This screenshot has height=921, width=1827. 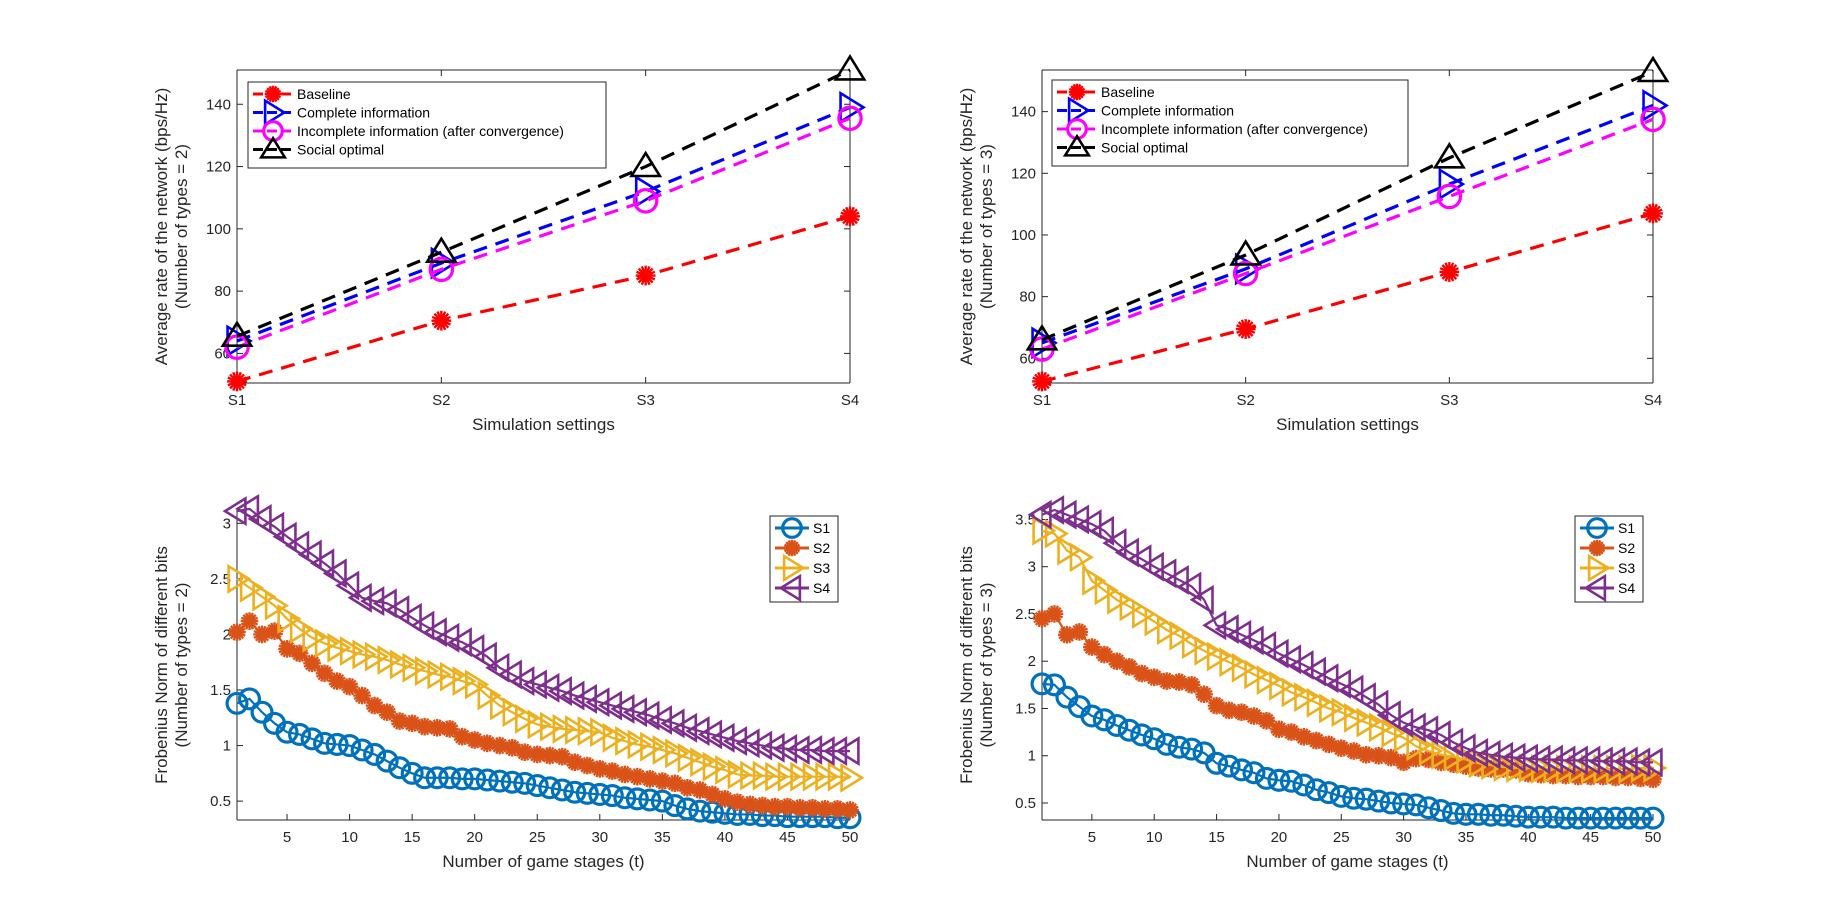 What do you see at coordinates (543, 424) in the screenshot?
I see `x-axis-label: Simulation settings` at bounding box center [543, 424].